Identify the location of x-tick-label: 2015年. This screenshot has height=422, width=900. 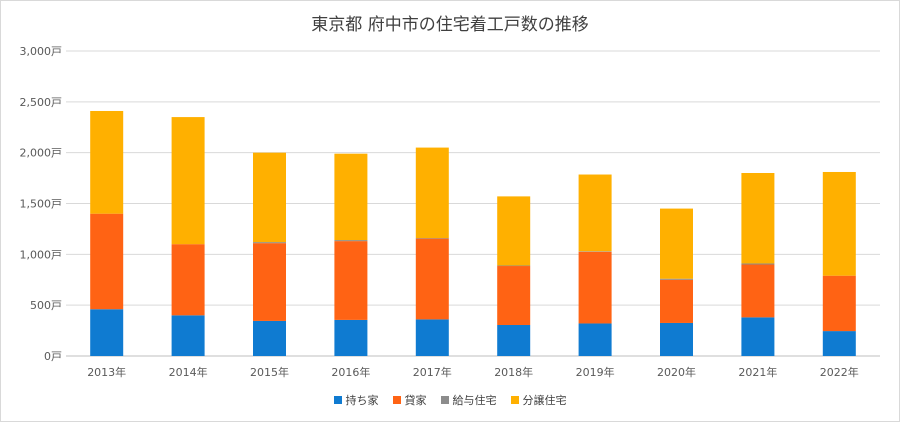
(269, 372).